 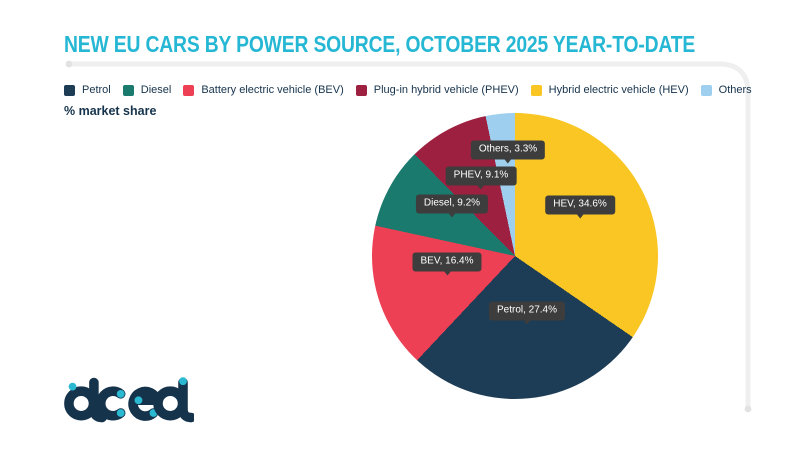 I want to click on legend-label: Hybrid electric vehicle (HEV), so click(x=618, y=90).